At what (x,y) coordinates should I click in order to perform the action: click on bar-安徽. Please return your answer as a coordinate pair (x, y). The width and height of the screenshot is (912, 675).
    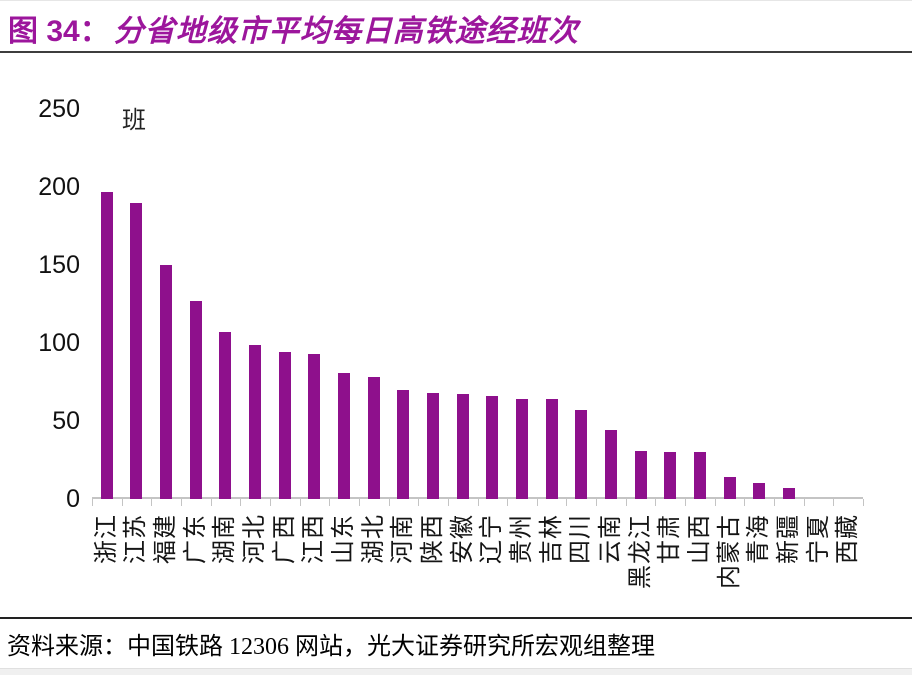
    Looking at the image, I should click on (462, 446).